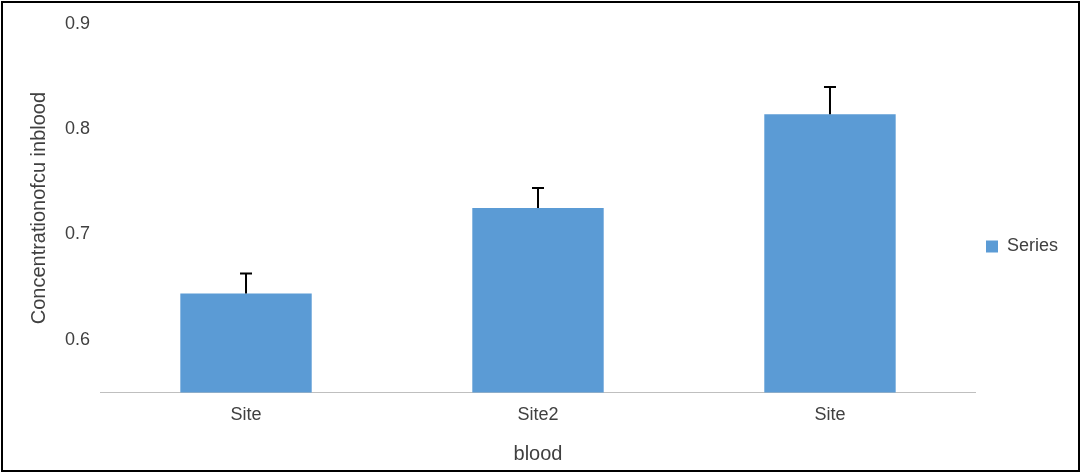  Describe the element at coordinates (538, 414) in the screenshot. I see `x-tick-label: Site2` at that location.